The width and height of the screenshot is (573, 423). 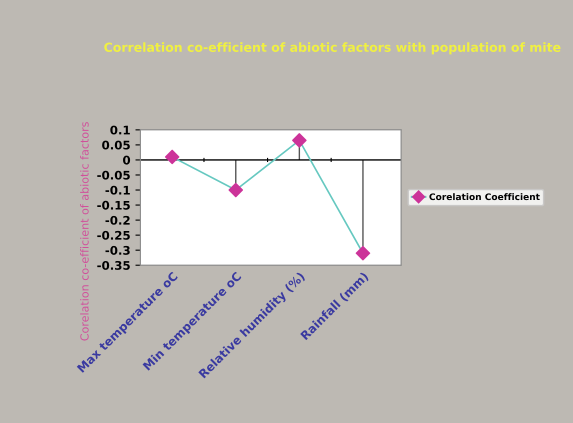 What do you see at coordinates (113, 205) in the screenshot?
I see `y-tick-label: -0.15` at bounding box center [113, 205].